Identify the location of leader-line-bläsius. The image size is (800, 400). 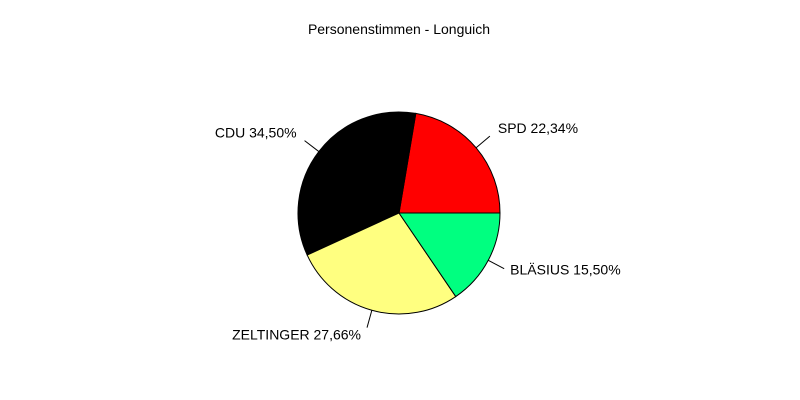
(496, 264).